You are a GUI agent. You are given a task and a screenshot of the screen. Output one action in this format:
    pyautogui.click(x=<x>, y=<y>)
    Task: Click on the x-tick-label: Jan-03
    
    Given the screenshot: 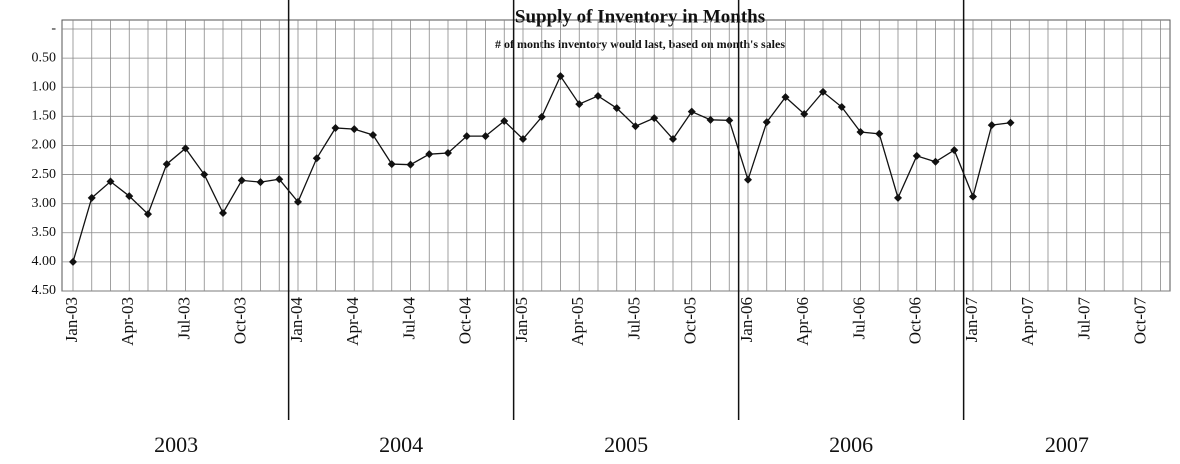 What is the action you would take?
    pyautogui.click(x=71, y=319)
    